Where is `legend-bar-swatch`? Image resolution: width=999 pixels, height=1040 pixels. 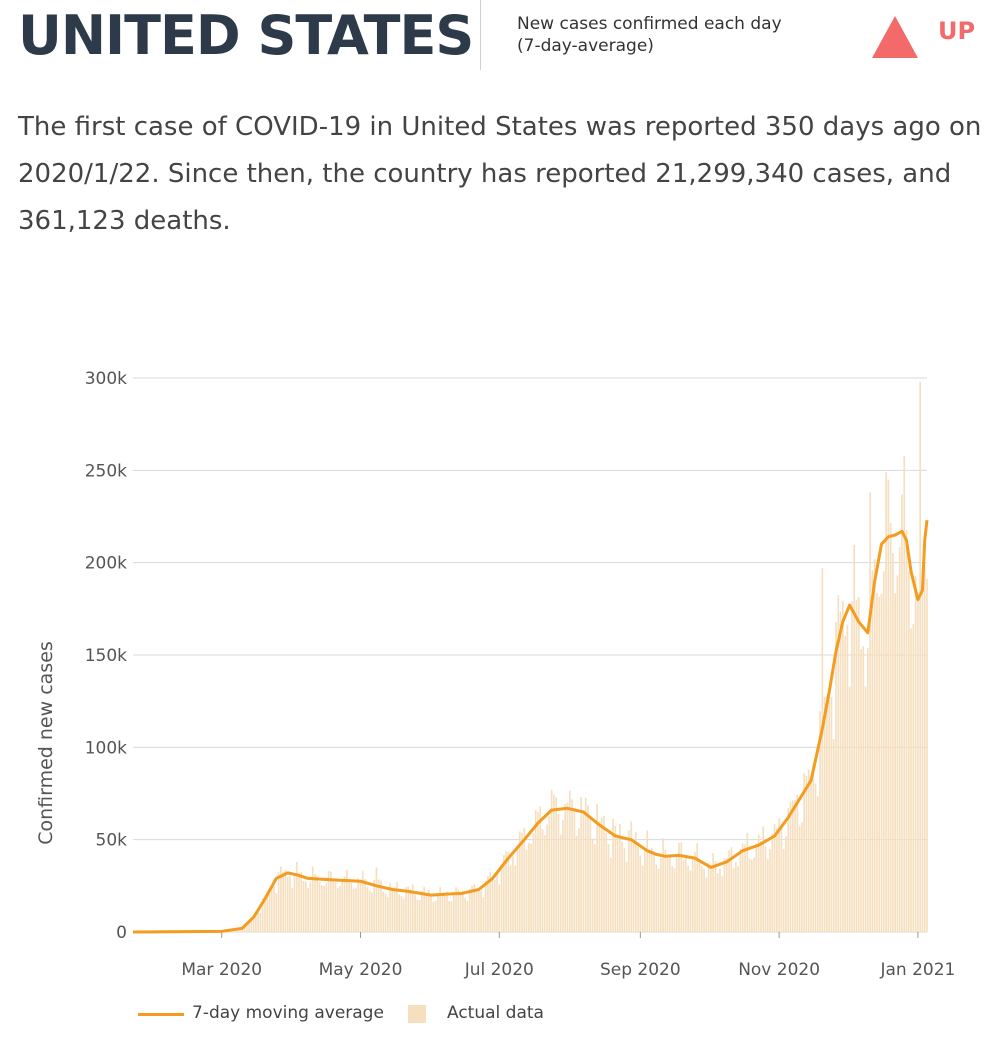 legend-bar-swatch is located at coordinates (417, 1014).